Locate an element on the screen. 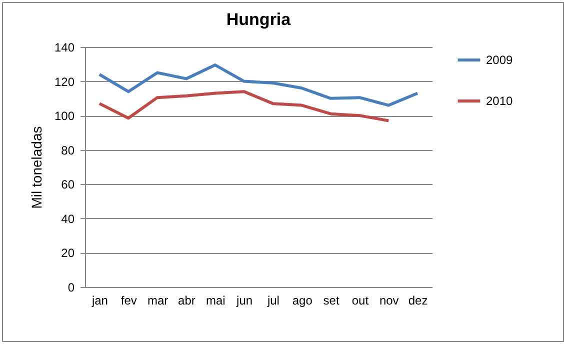 Image resolution: width=568 pixels, height=346 pixels. x-tick-label: abr is located at coordinates (187, 301).